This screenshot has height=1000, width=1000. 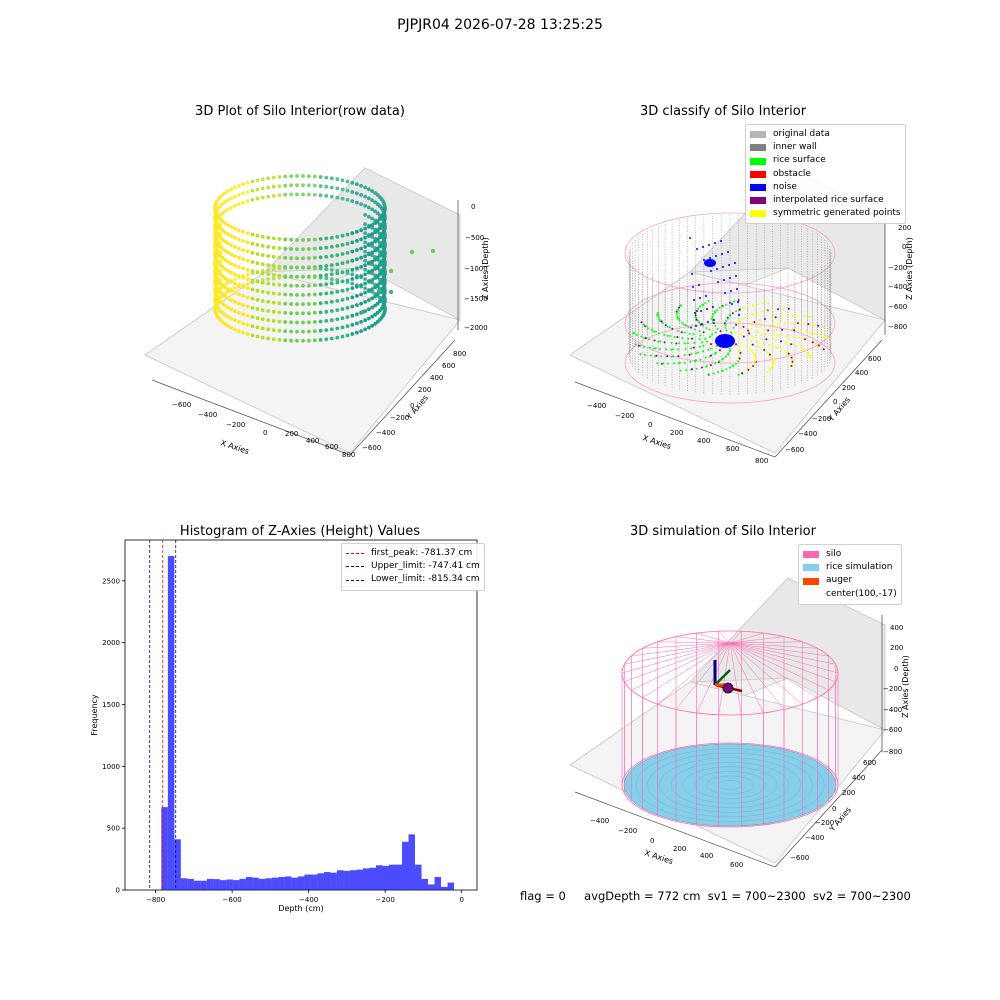 I want to click on simulation-z-ticks: 400 200 0 −200 −400 −600 −800, so click(x=893, y=690).